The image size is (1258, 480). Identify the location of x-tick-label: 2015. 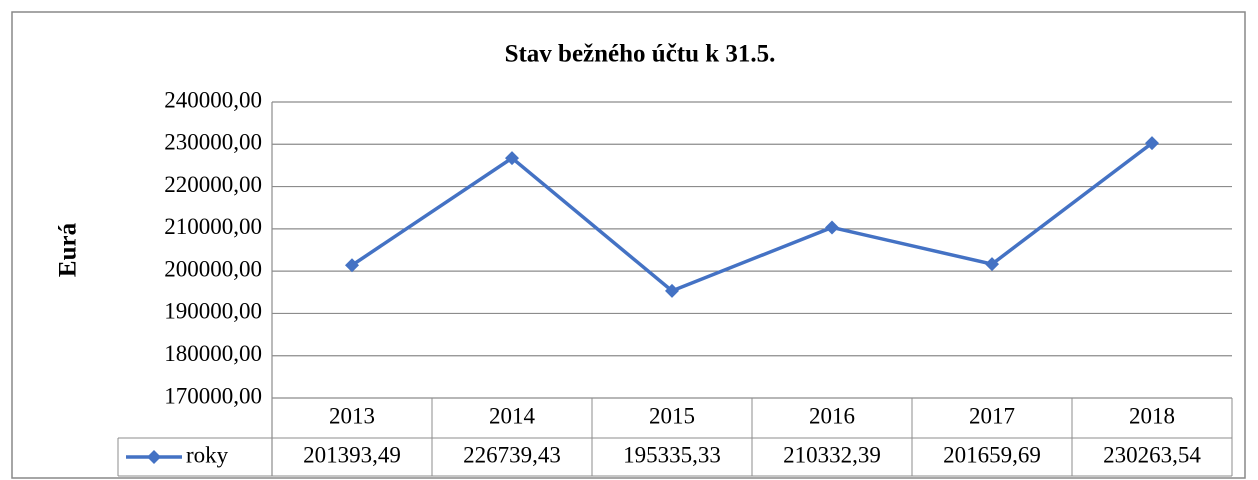
(672, 415).